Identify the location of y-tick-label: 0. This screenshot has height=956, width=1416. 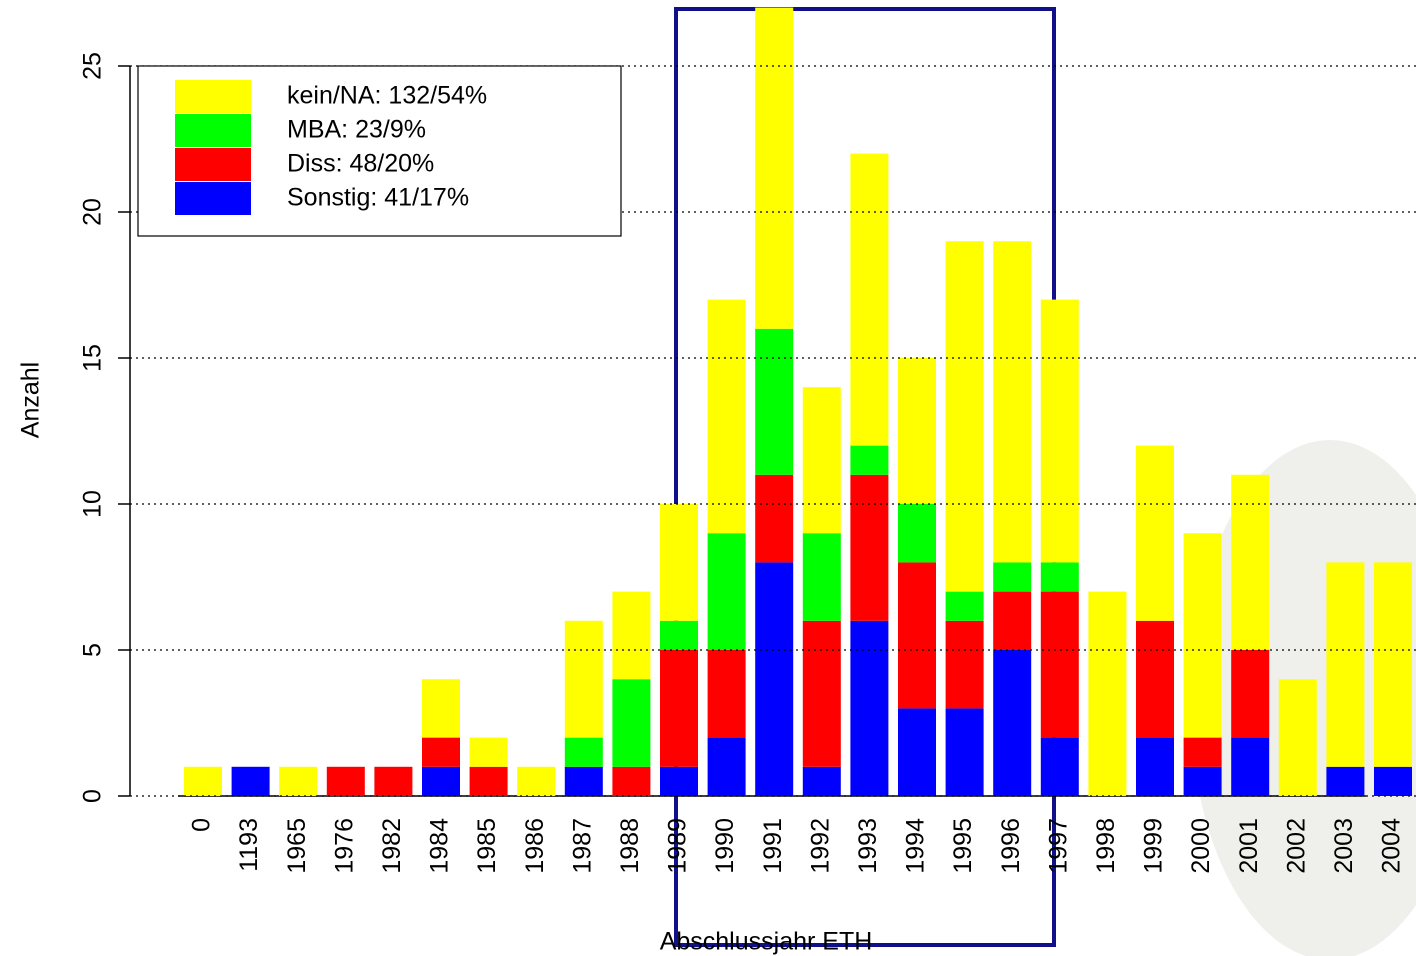
(93, 796).